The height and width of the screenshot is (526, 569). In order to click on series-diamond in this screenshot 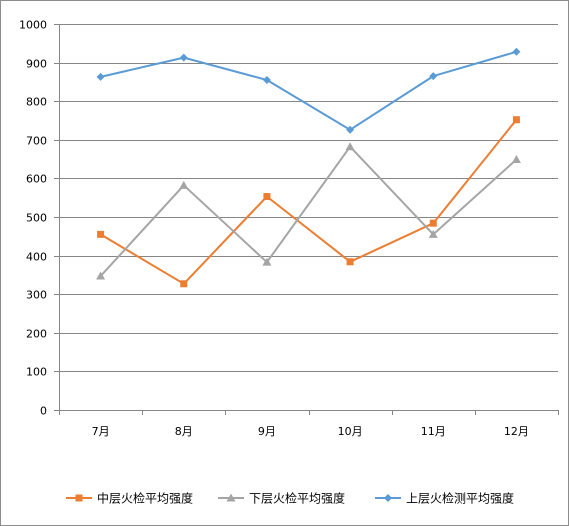, I will do `click(308, 90)`.